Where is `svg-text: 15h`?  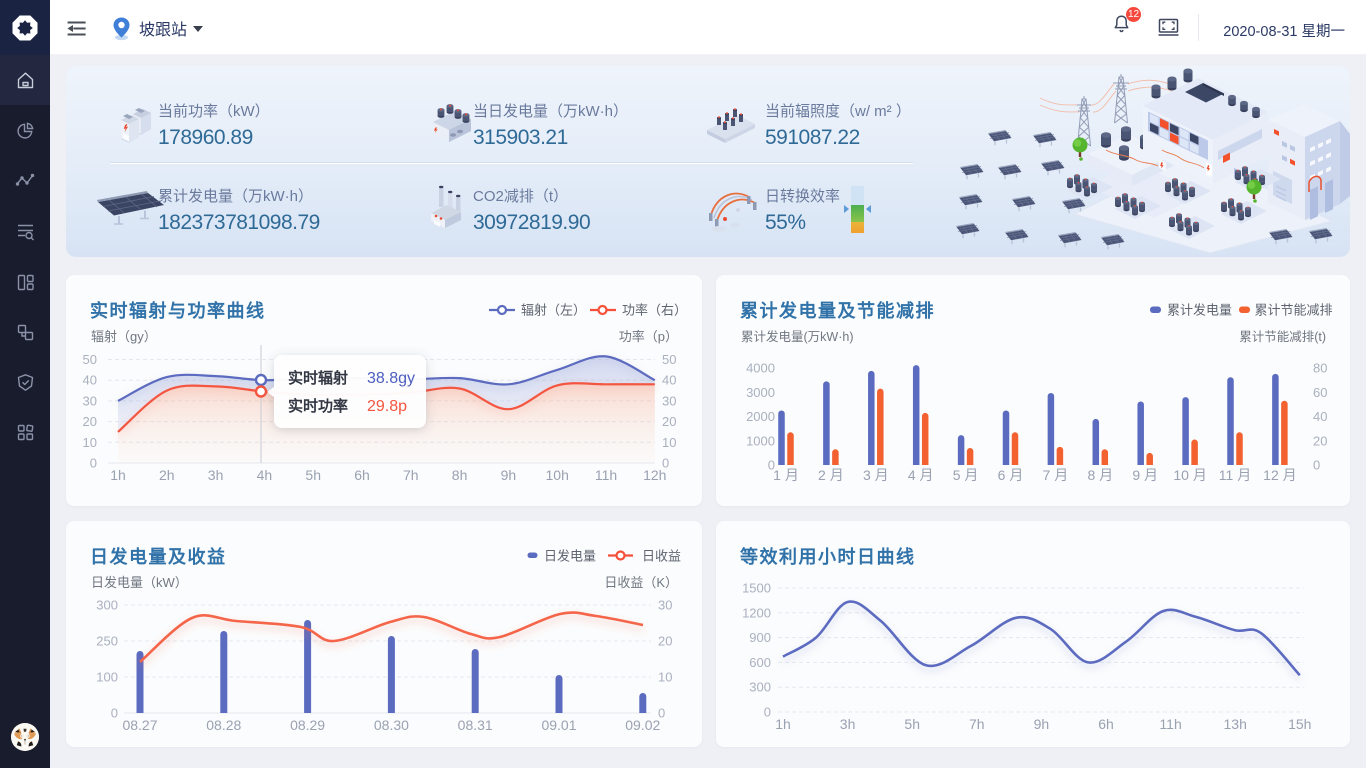
svg-text: 15h is located at coordinates (1299, 724).